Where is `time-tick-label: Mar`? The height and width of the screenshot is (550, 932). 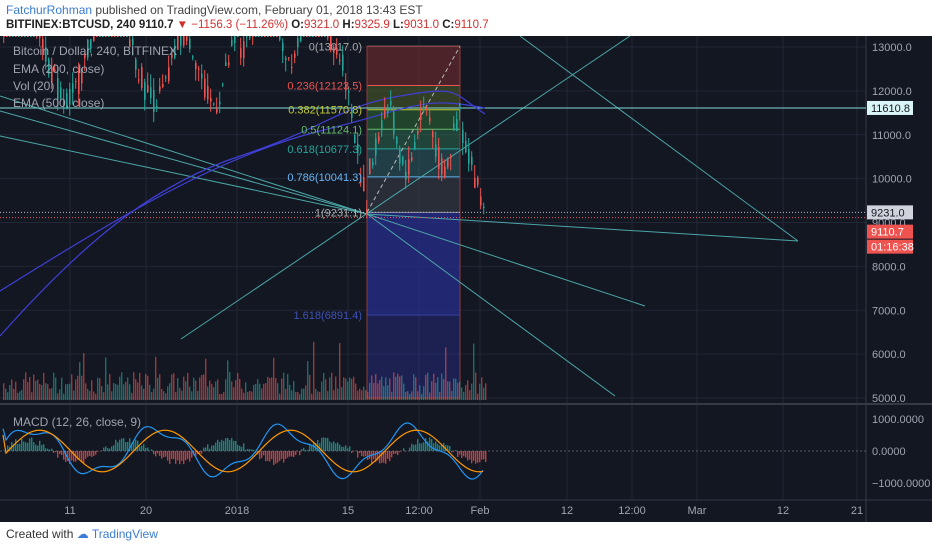 time-tick-label: Mar is located at coordinates (697, 511).